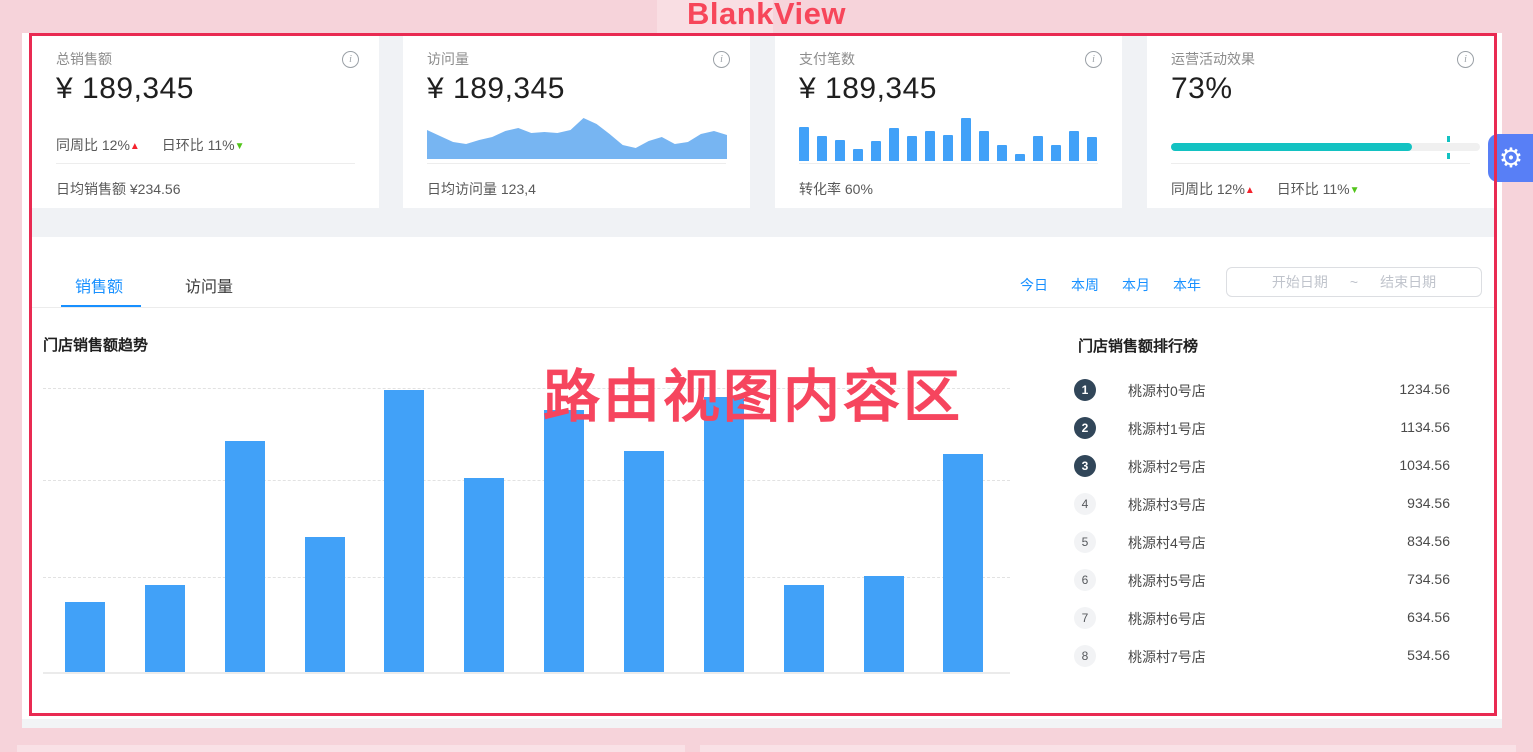  What do you see at coordinates (351, 748) in the screenshot?
I see `next-row-card-left` at bounding box center [351, 748].